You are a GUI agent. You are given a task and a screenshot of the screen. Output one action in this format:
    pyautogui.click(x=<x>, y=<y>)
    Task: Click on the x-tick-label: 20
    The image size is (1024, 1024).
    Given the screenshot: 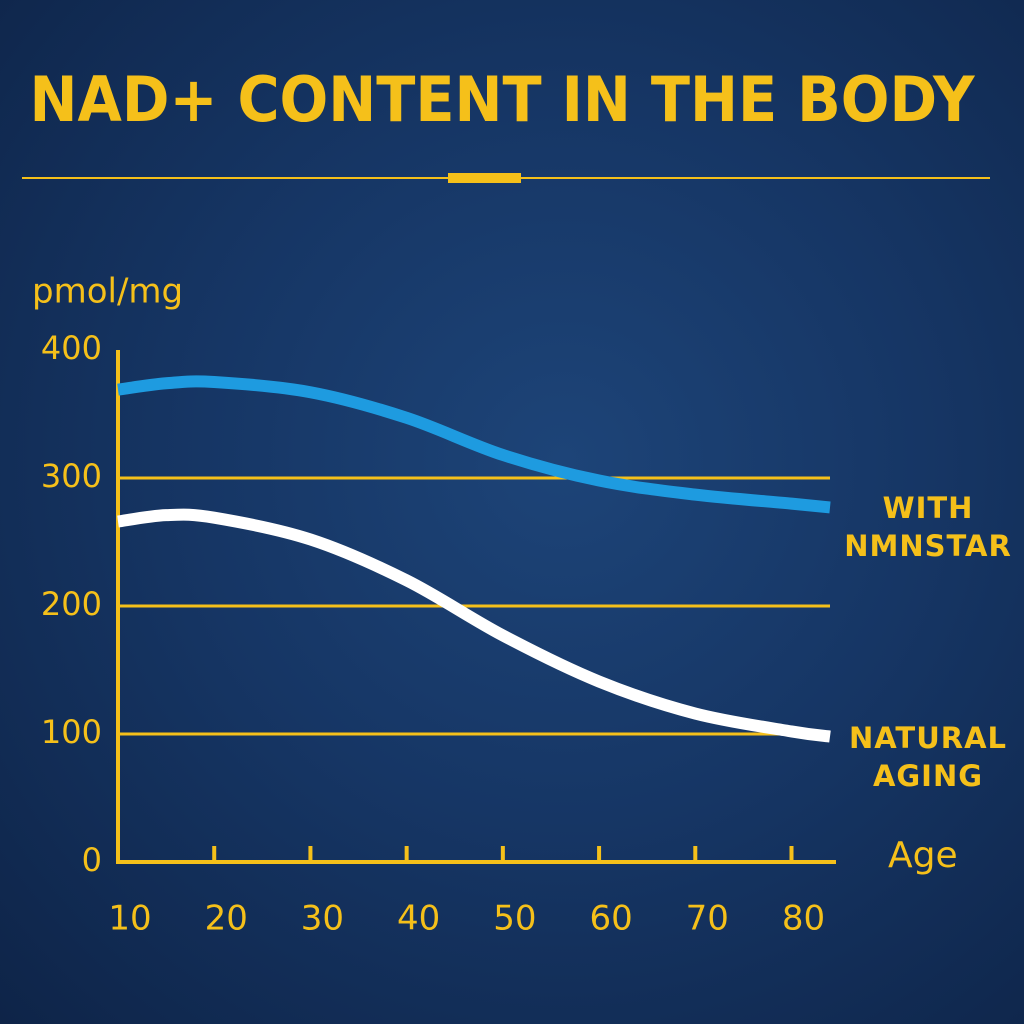 What is the action you would take?
    pyautogui.click(x=226, y=919)
    